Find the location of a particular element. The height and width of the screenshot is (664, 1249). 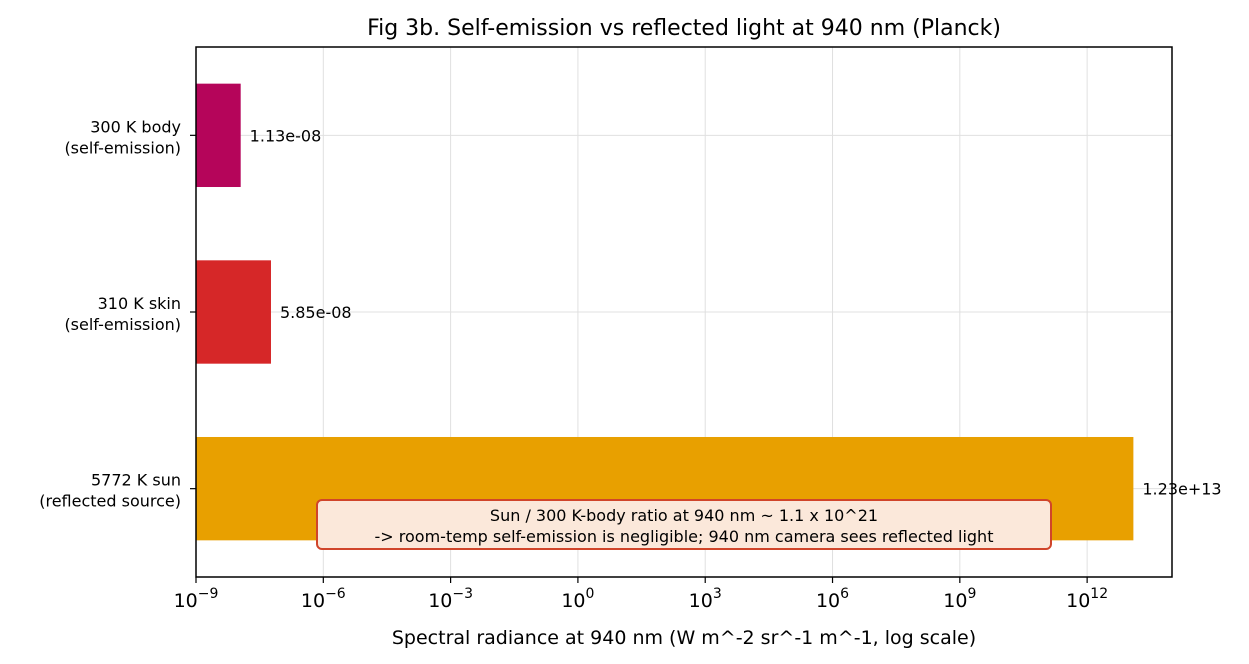

x-tick-label: 10⁻³ is located at coordinates (450, 599).